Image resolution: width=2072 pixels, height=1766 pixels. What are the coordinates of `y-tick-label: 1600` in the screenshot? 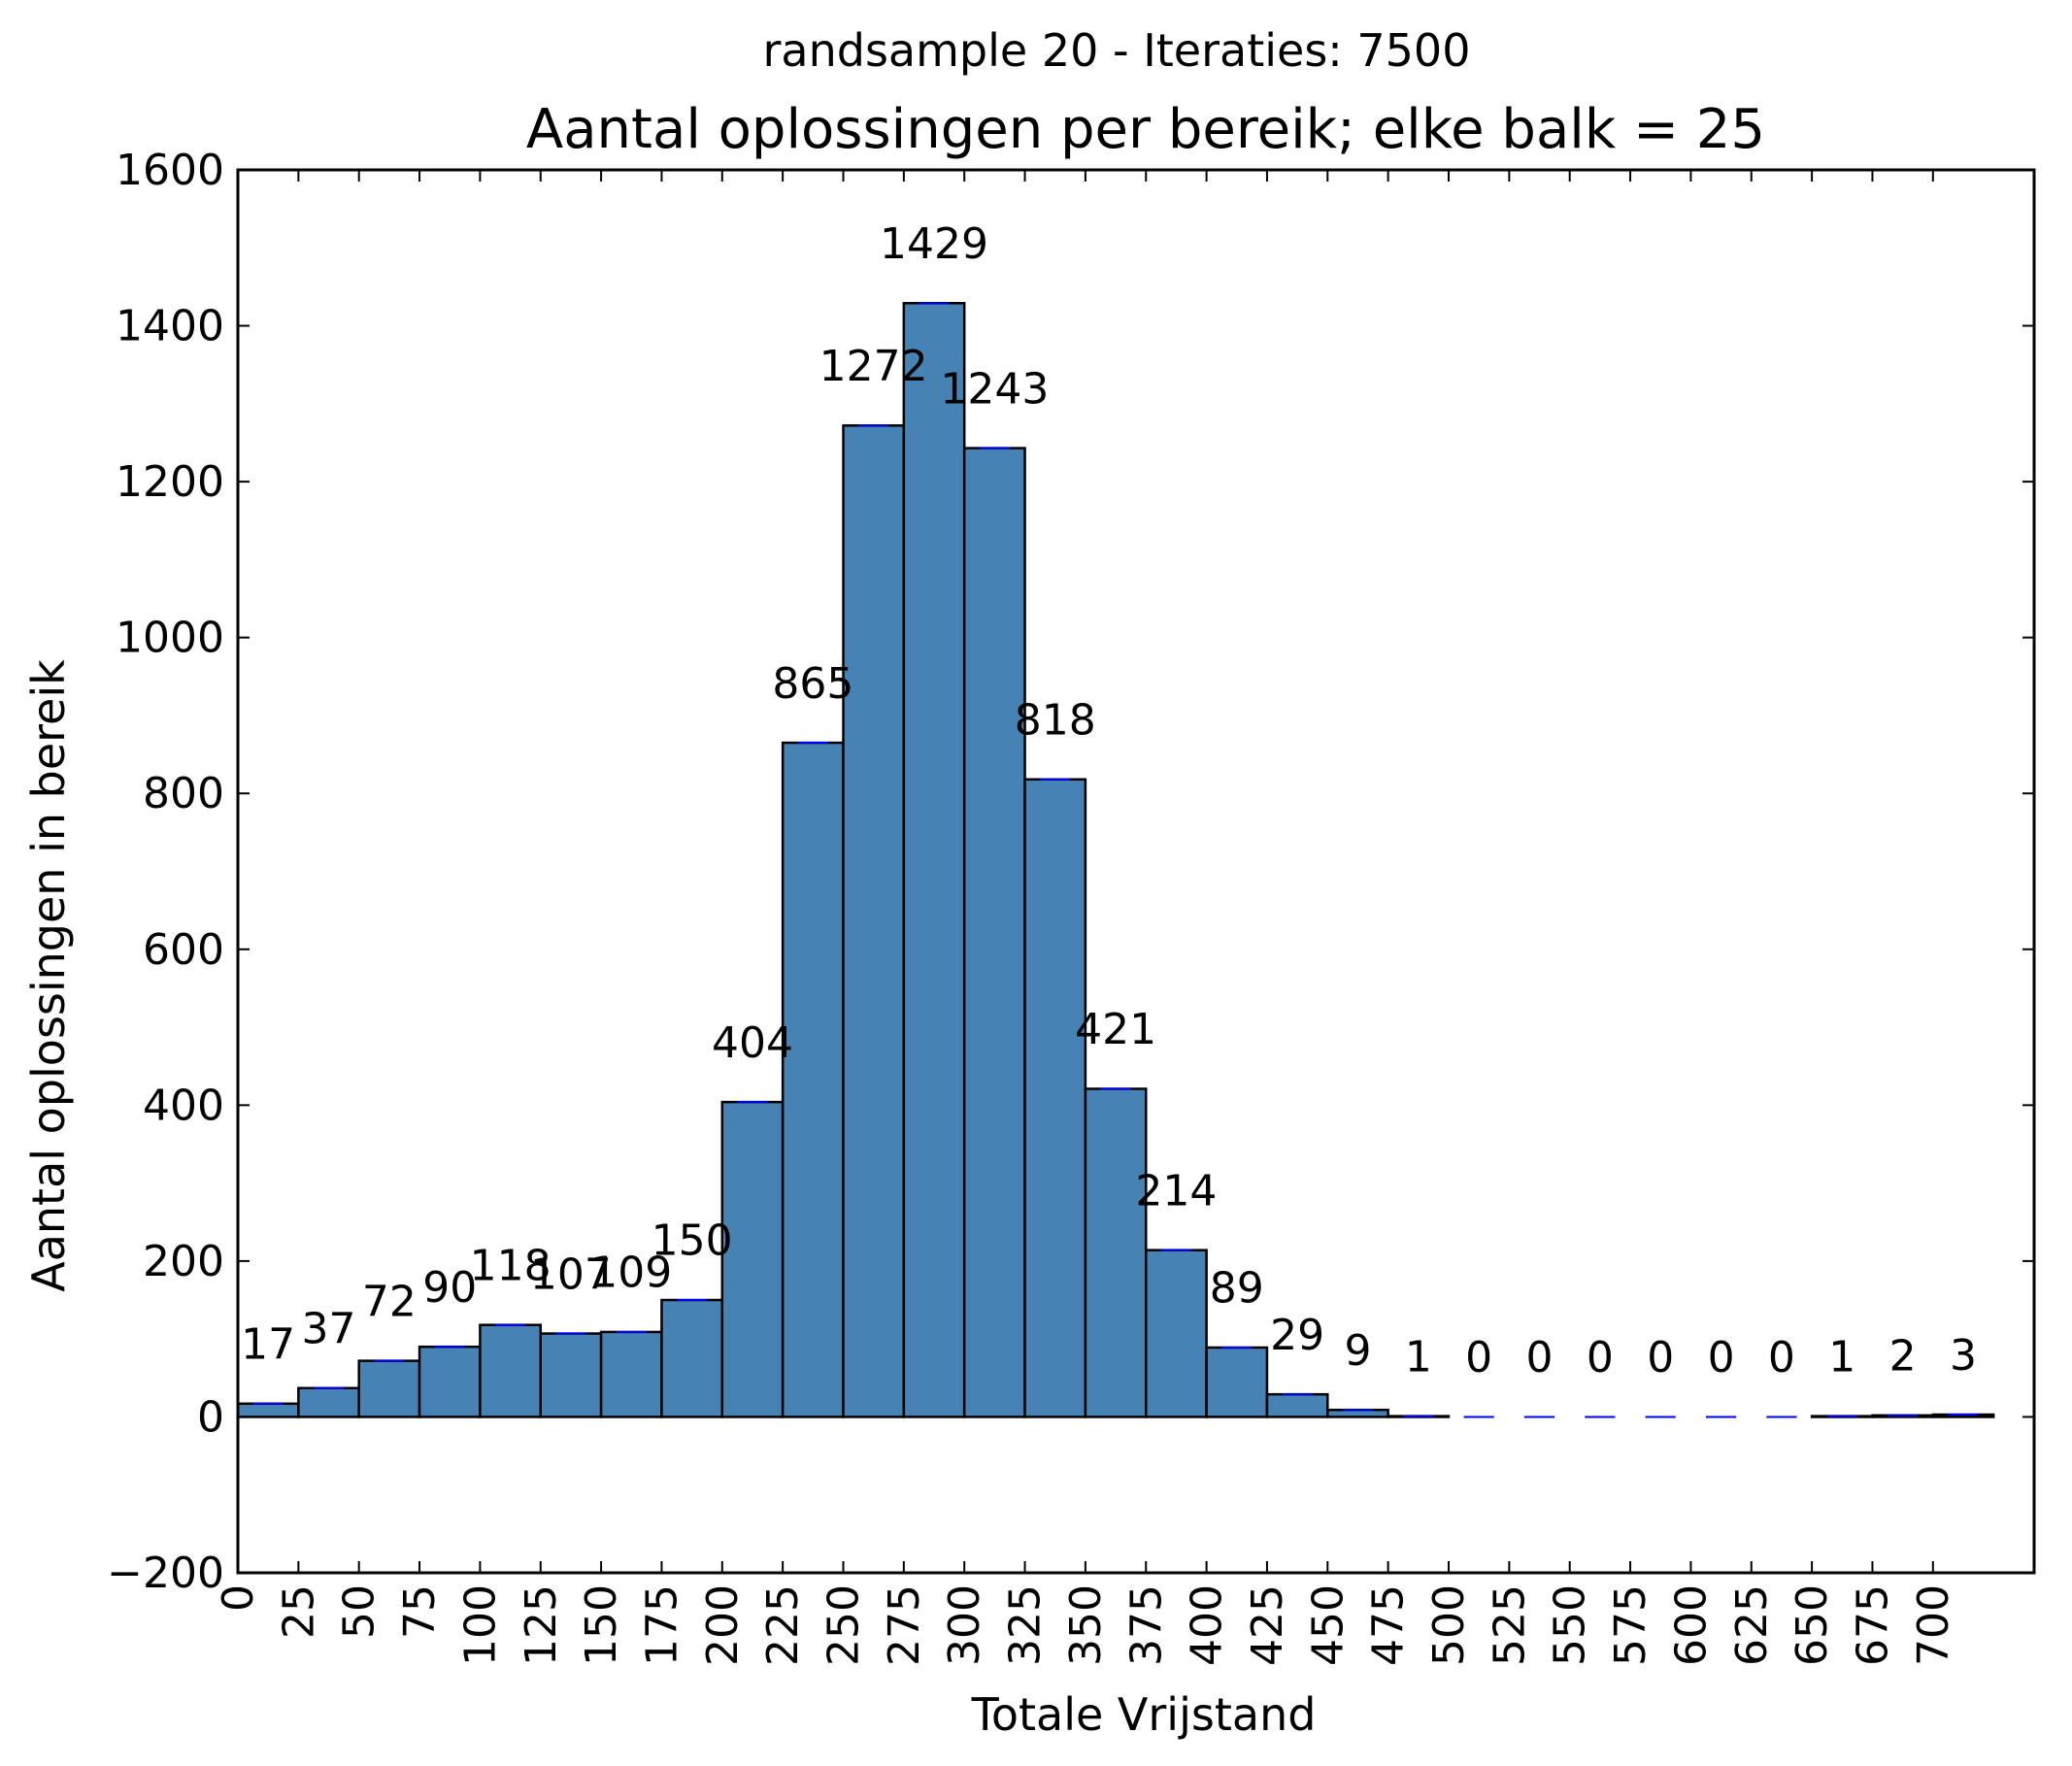 It's located at (170, 170).